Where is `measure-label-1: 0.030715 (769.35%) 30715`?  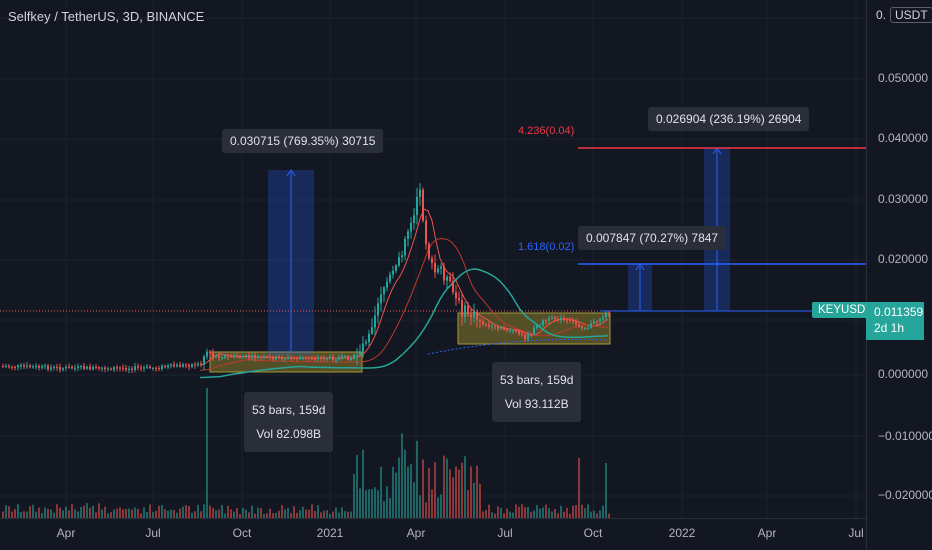 measure-label-1: 0.030715 (769.35%) 30715 is located at coordinates (303, 141).